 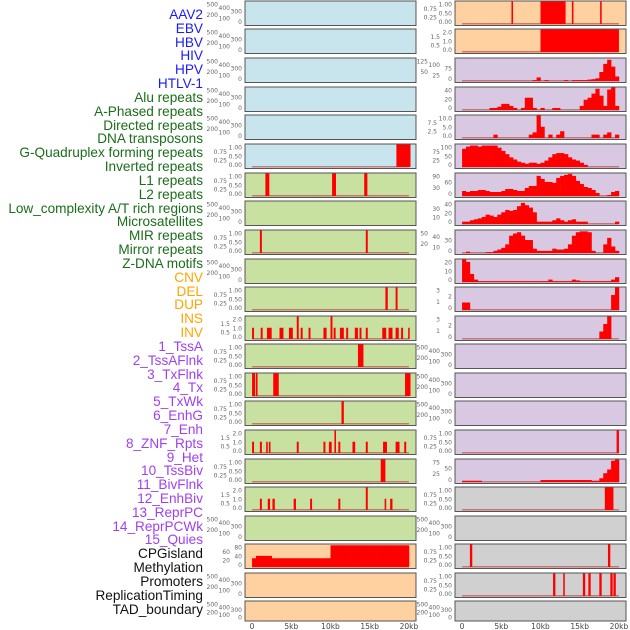 What do you see at coordinates (237, 212) in the screenshot?
I see `y-tick-label: 300` at bounding box center [237, 212].